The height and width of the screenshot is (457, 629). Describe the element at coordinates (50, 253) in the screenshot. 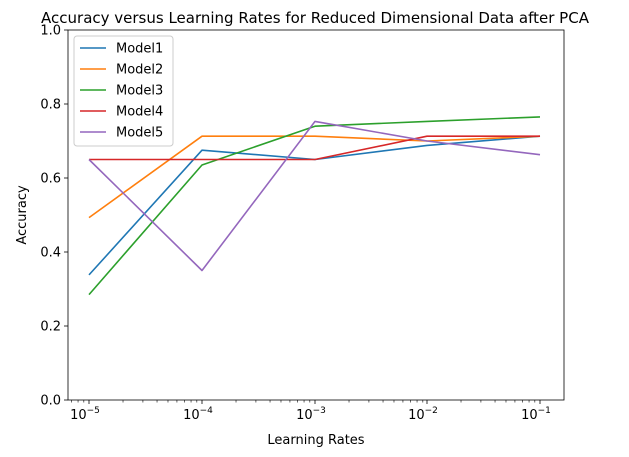

I see `y-tick-label: 0.4` at that location.